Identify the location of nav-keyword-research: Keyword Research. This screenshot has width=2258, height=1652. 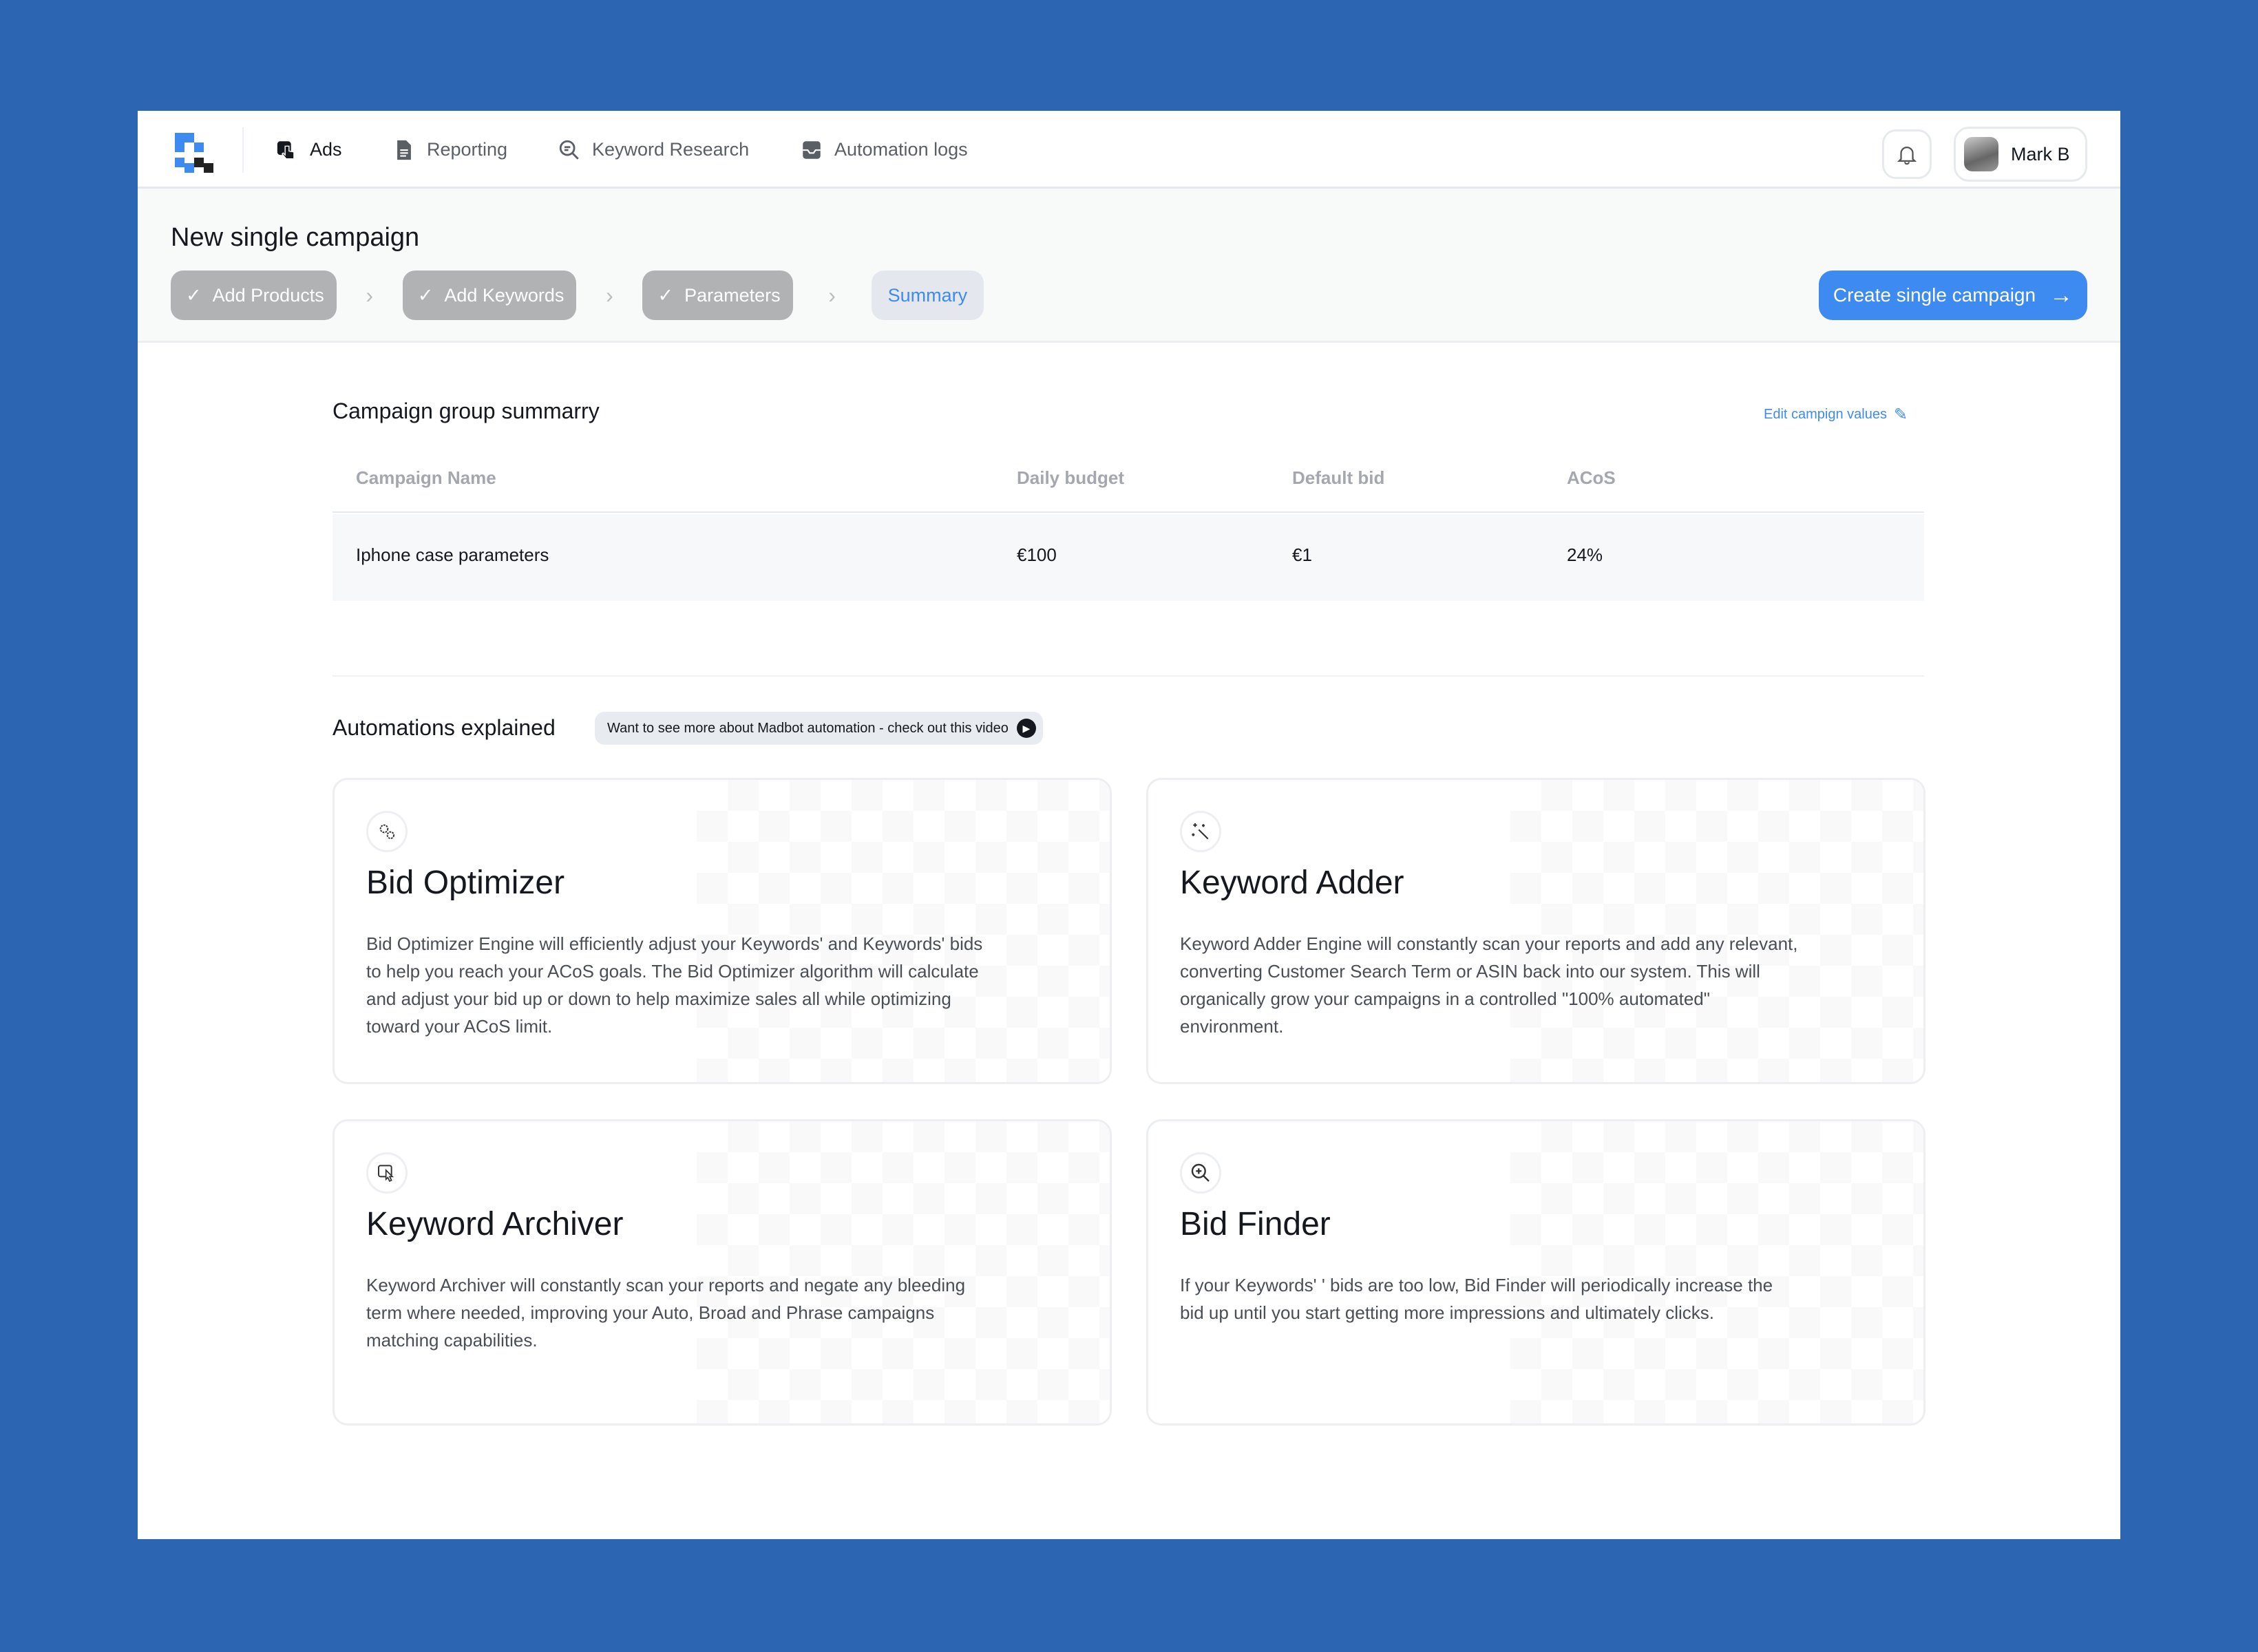
(653, 150).